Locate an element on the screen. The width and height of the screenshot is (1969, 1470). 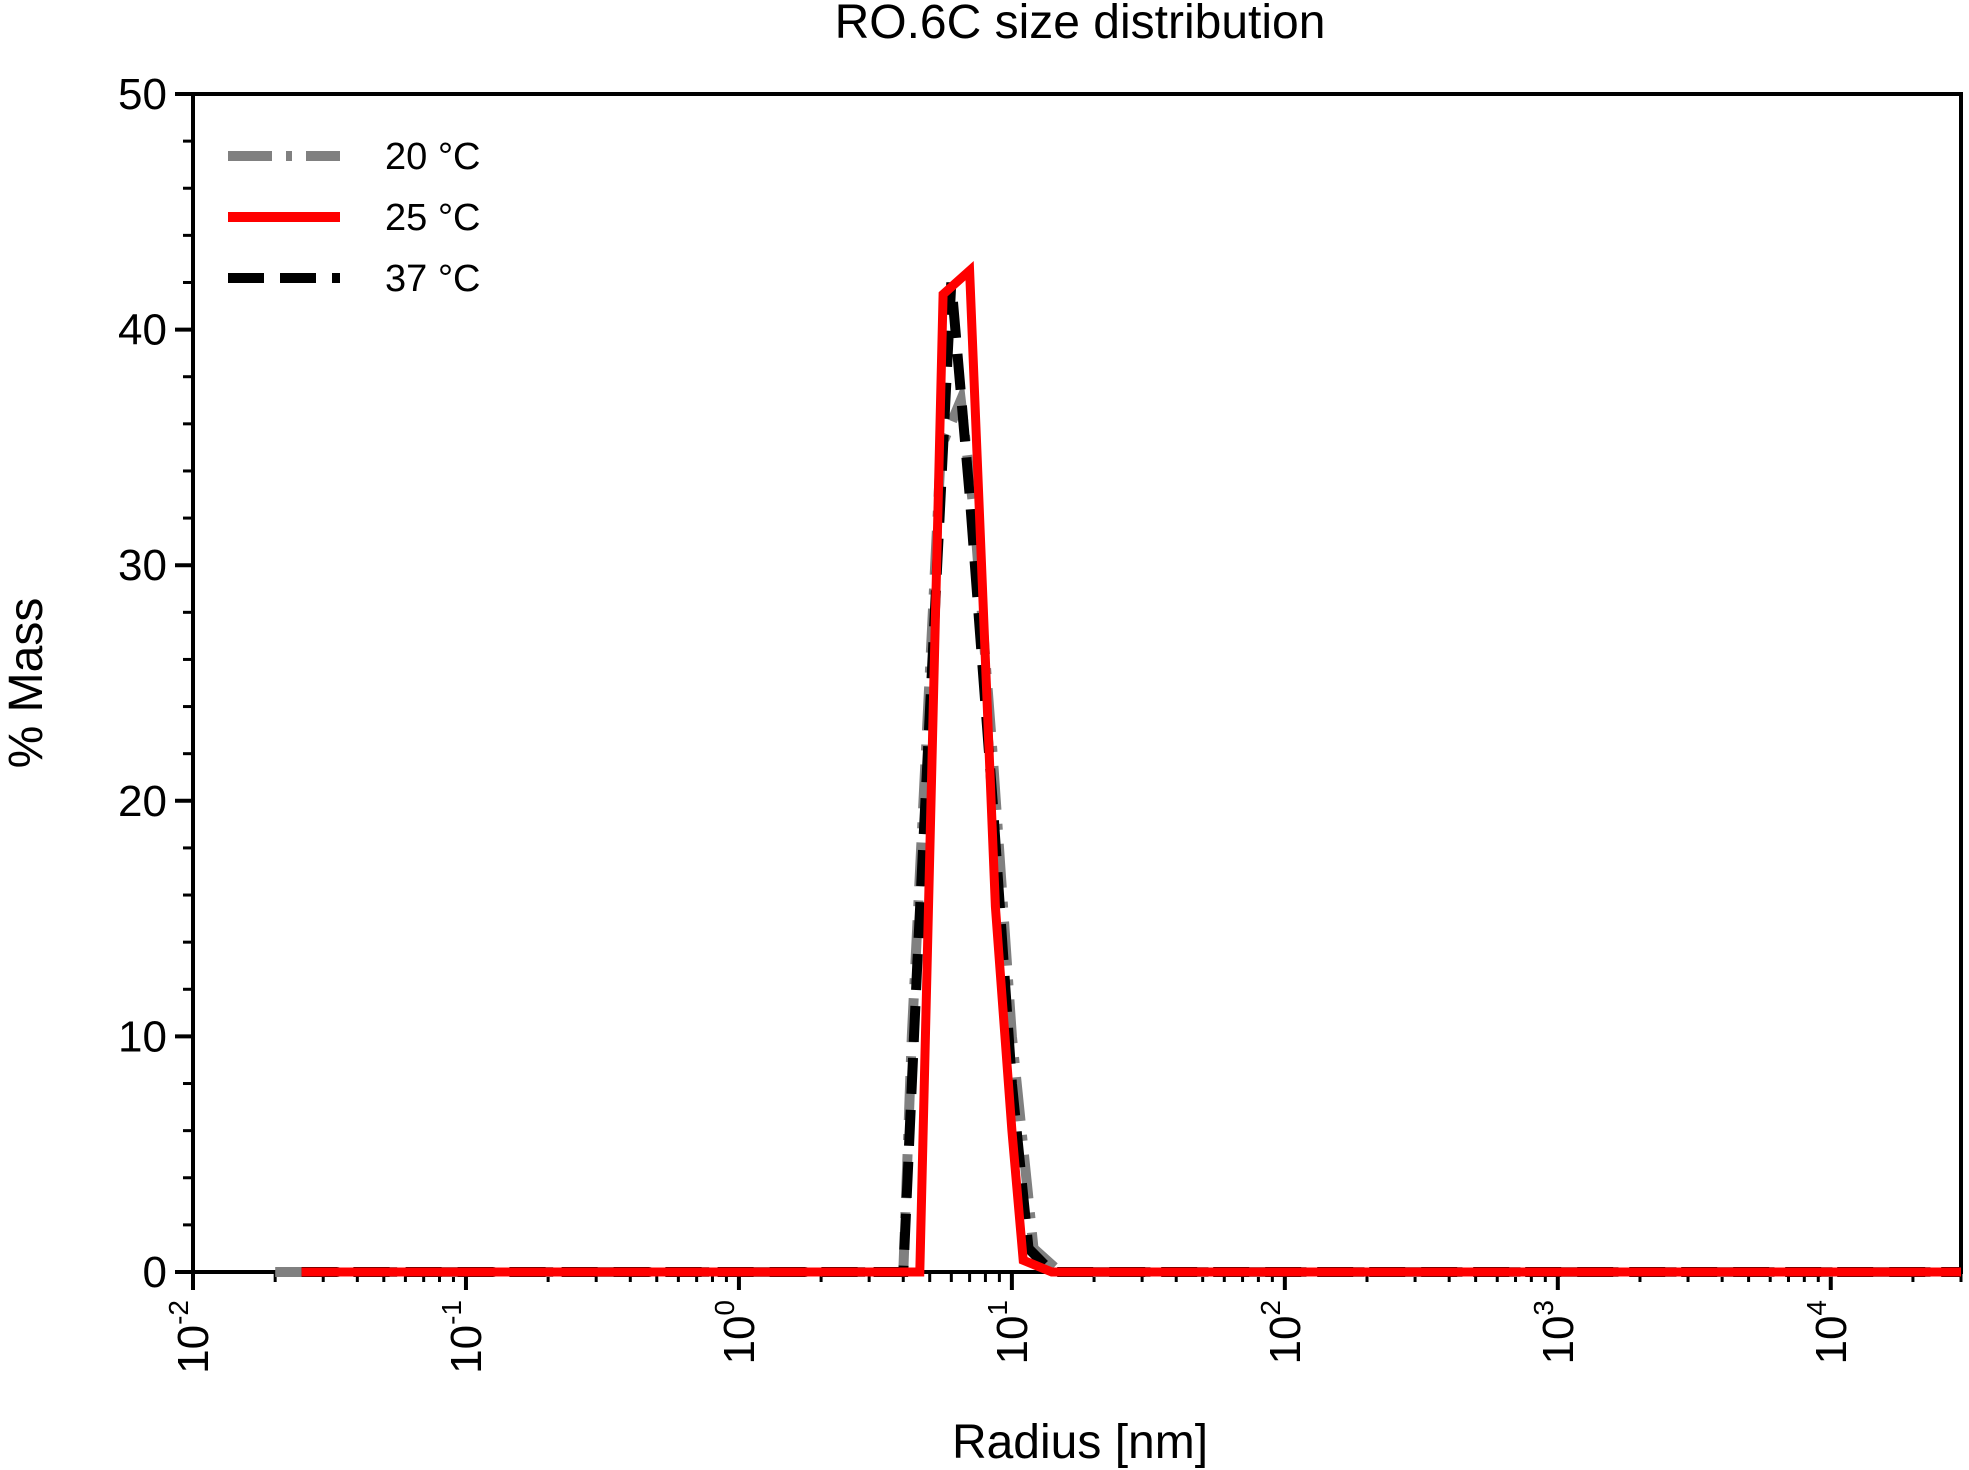
legend-label: 37 °C is located at coordinates (432, 279).